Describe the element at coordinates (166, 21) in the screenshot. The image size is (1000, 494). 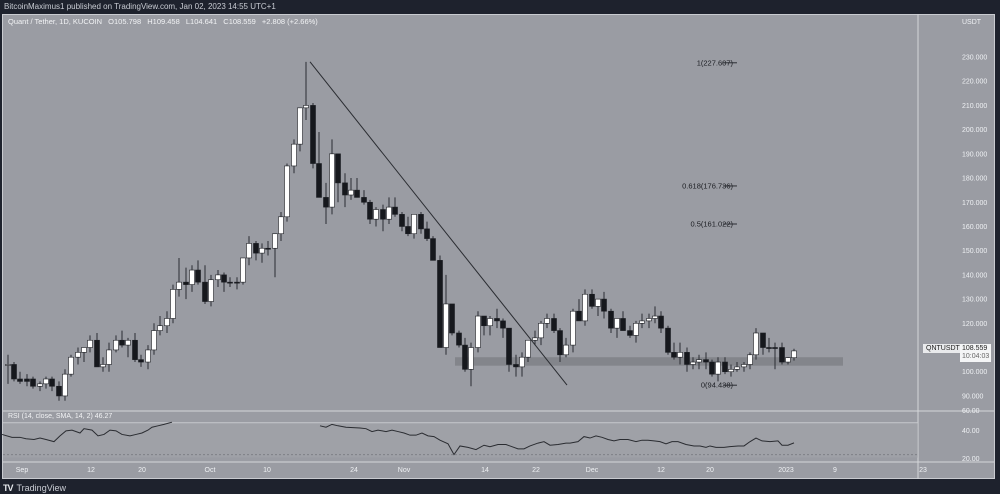
I see `high-value: 109.458` at that location.